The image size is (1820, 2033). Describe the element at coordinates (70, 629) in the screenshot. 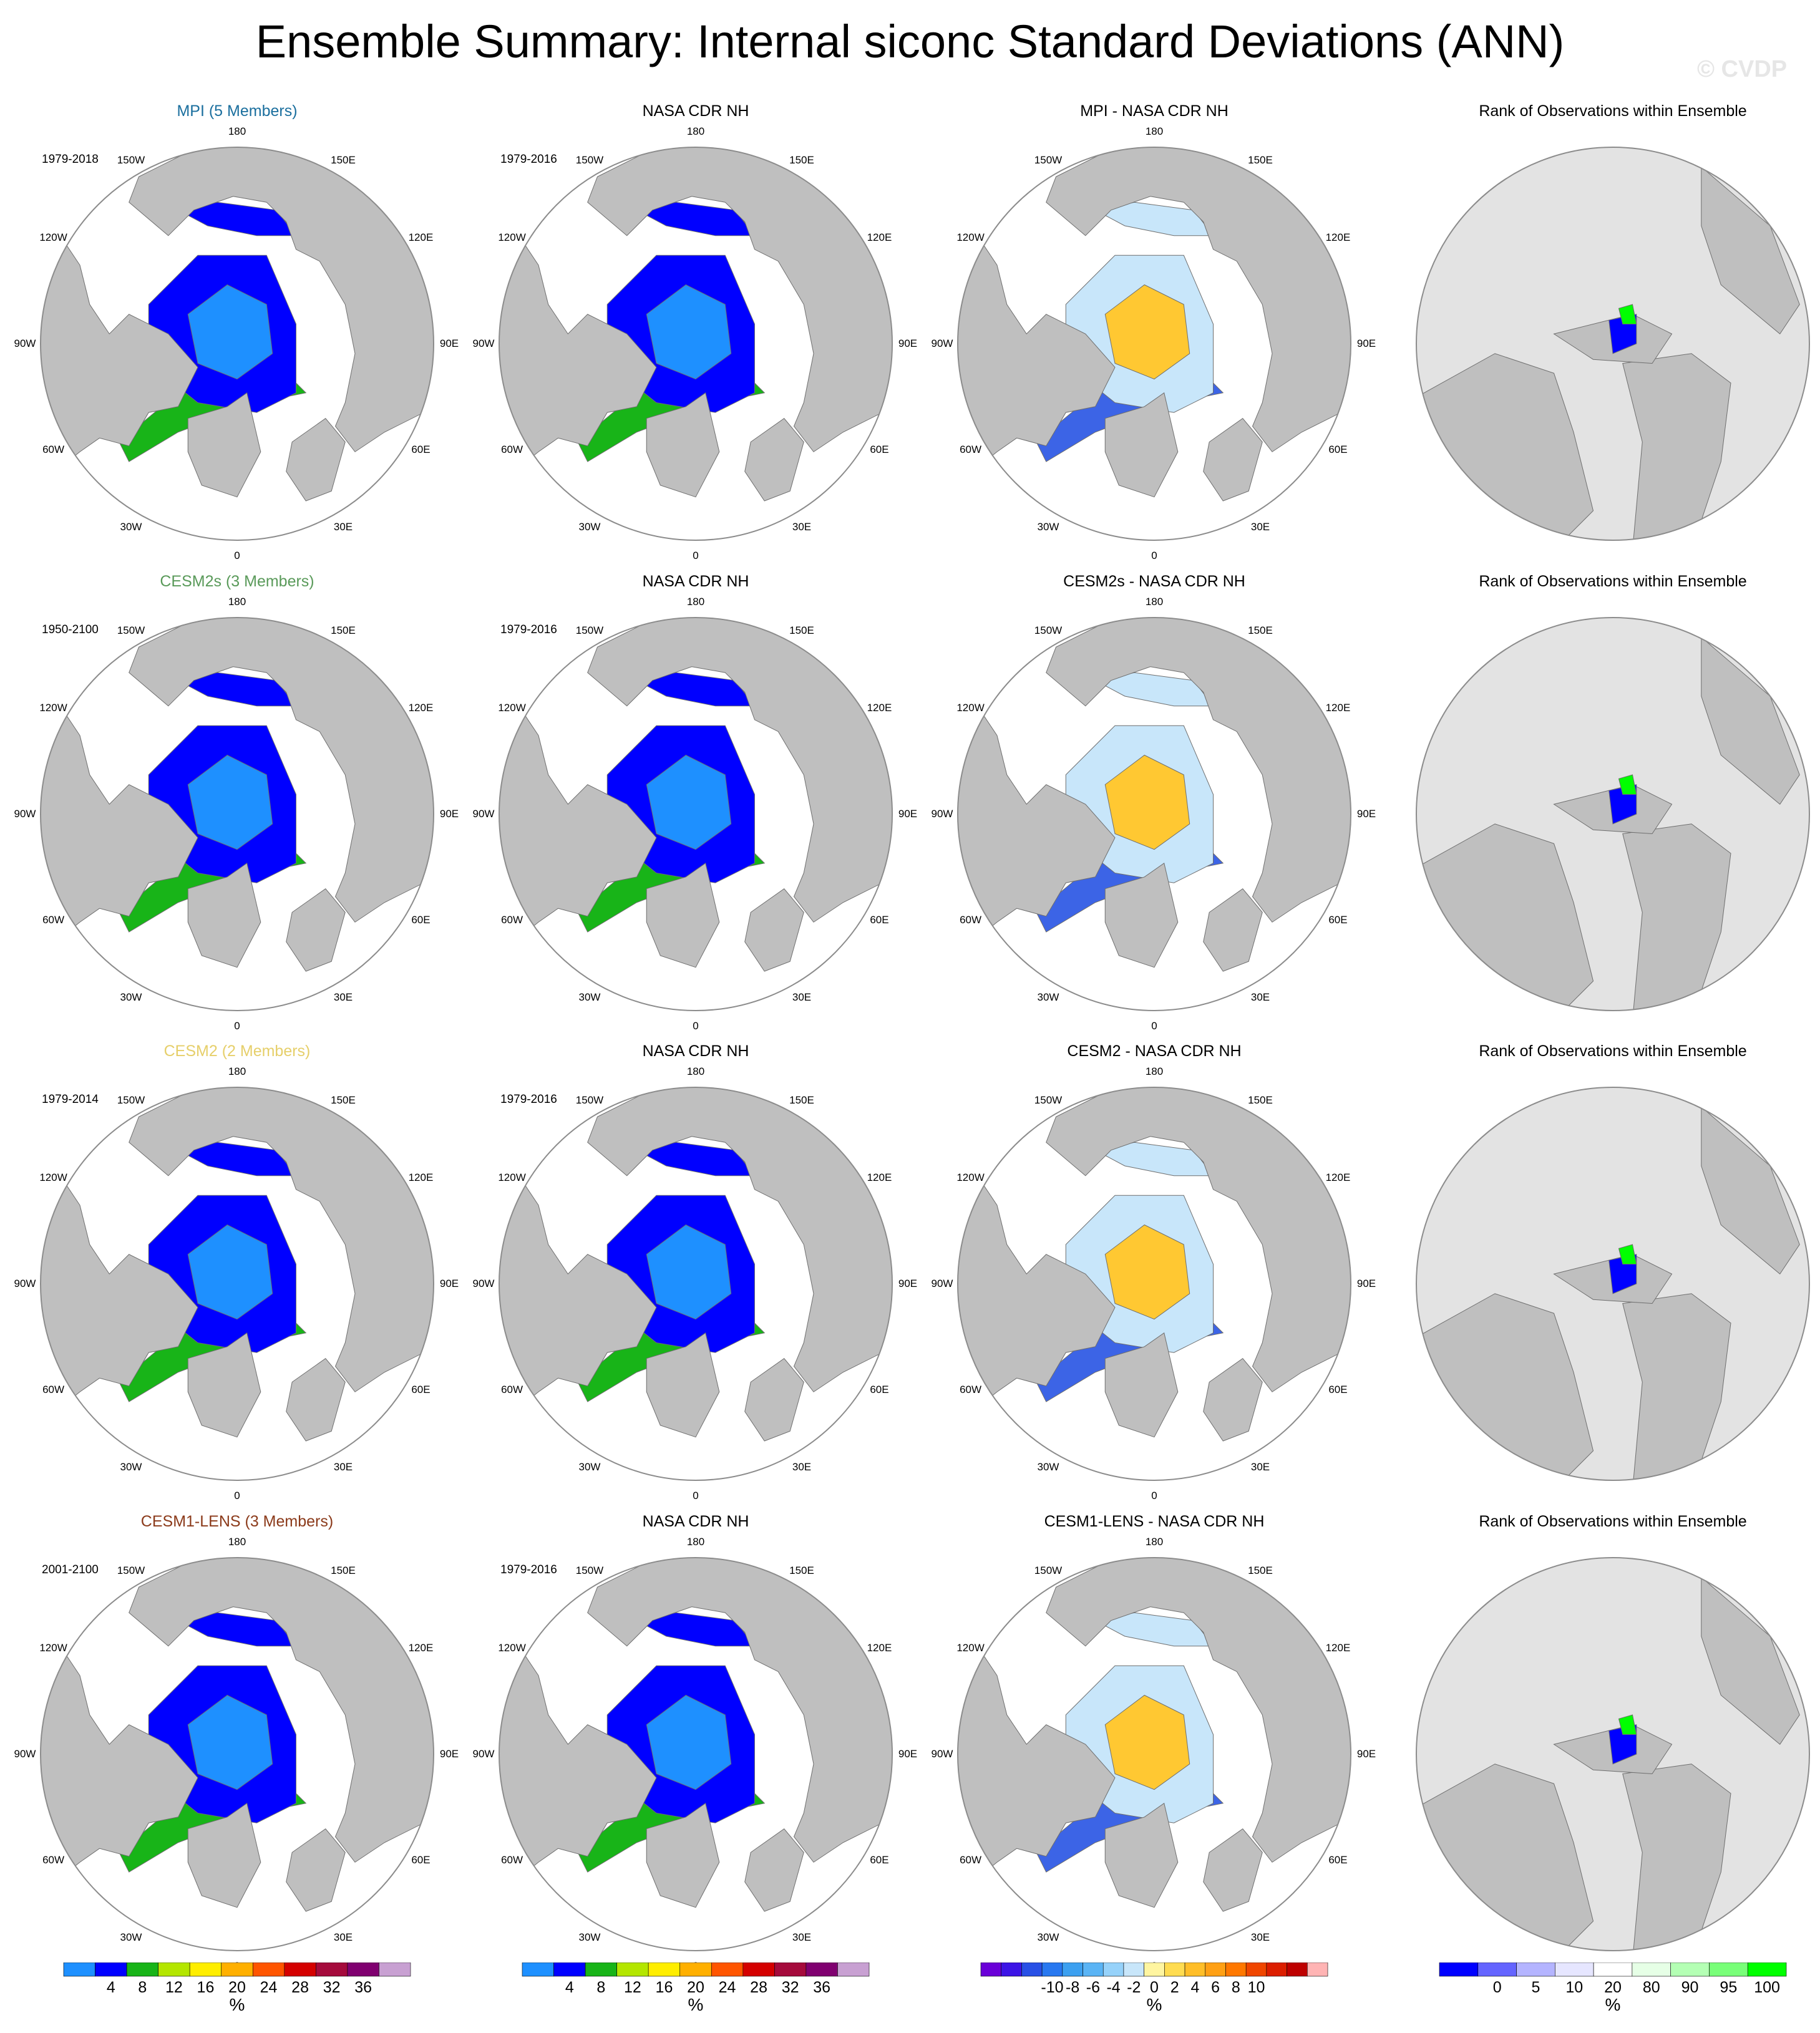

I see `period-label: 1950-2100` at that location.